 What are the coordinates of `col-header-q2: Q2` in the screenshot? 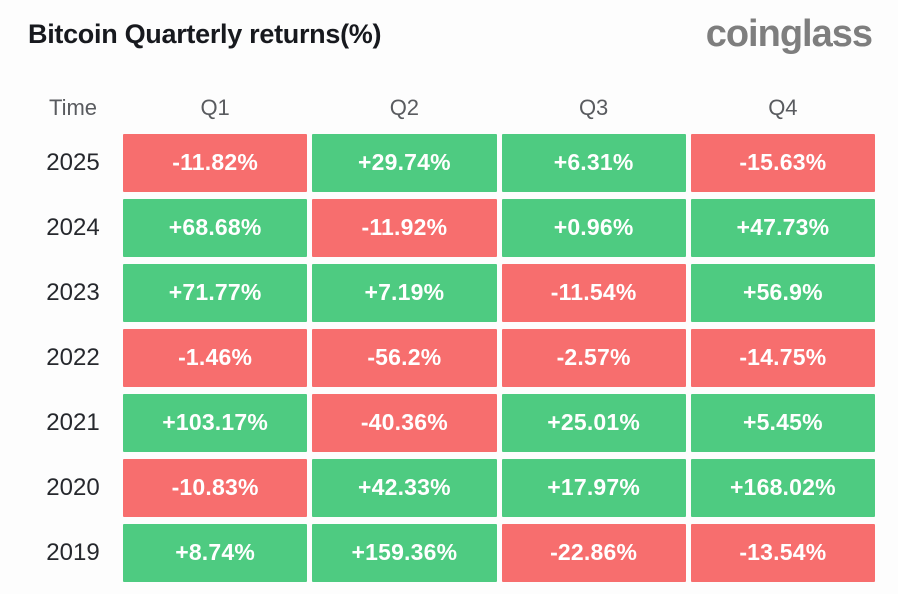 It's located at (404, 107).